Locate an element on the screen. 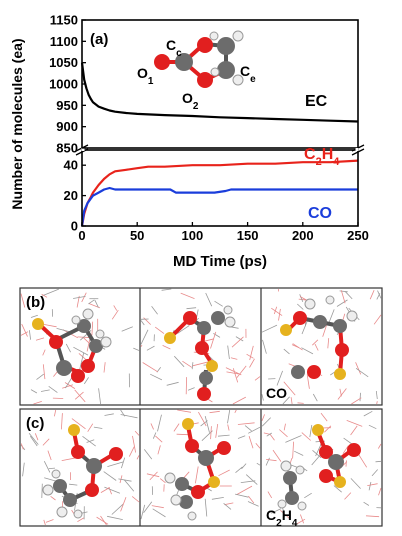 The height and width of the screenshot is (536, 402). x-tick-label: 0 is located at coordinates (81, 235).